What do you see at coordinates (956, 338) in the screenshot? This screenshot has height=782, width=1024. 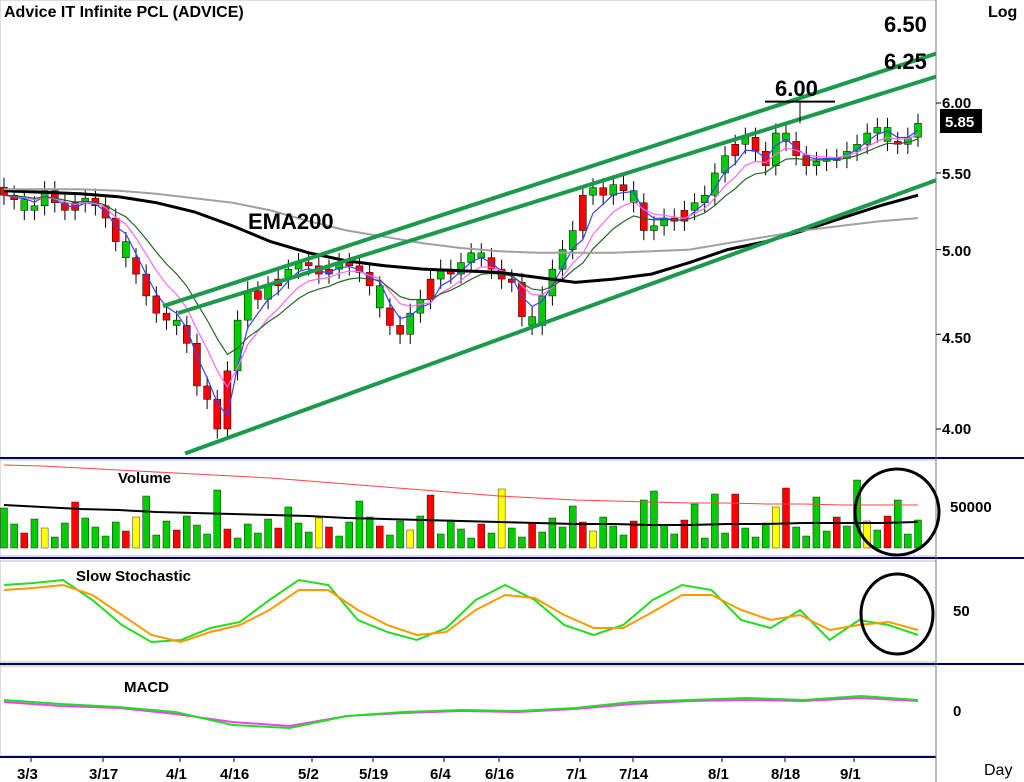 I see `y-tick-label: 4.50` at bounding box center [956, 338].